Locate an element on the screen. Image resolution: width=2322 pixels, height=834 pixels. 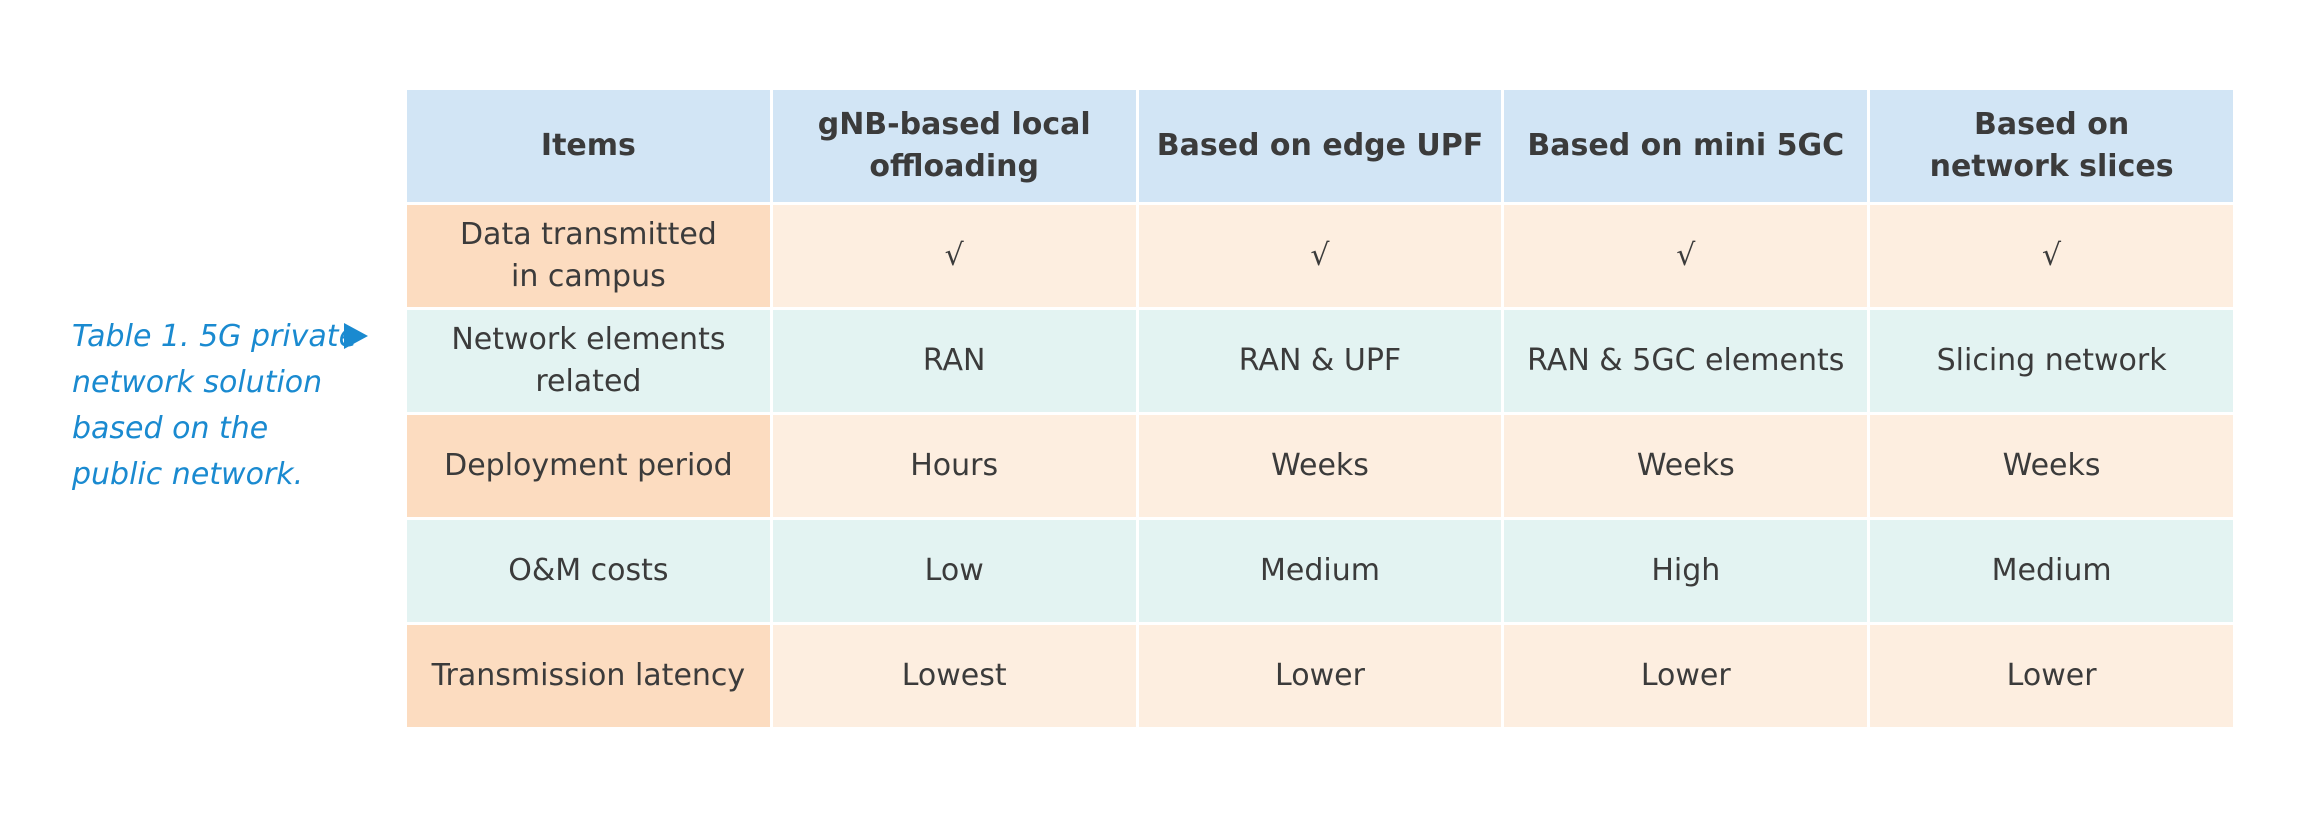
caption-line: Table 1. 5G private is located at coordinates (215, 336).